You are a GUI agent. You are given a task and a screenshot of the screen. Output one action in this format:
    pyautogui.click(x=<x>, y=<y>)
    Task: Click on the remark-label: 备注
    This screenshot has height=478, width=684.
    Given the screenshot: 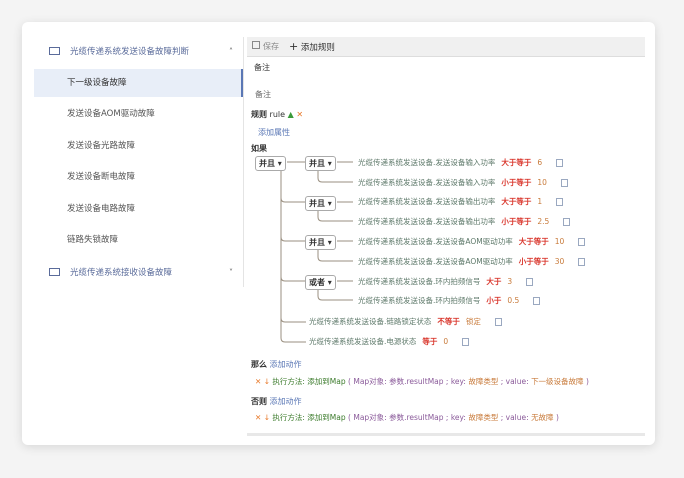 What is the action you would take?
    pyautogui.click(x=262, y=67)
    